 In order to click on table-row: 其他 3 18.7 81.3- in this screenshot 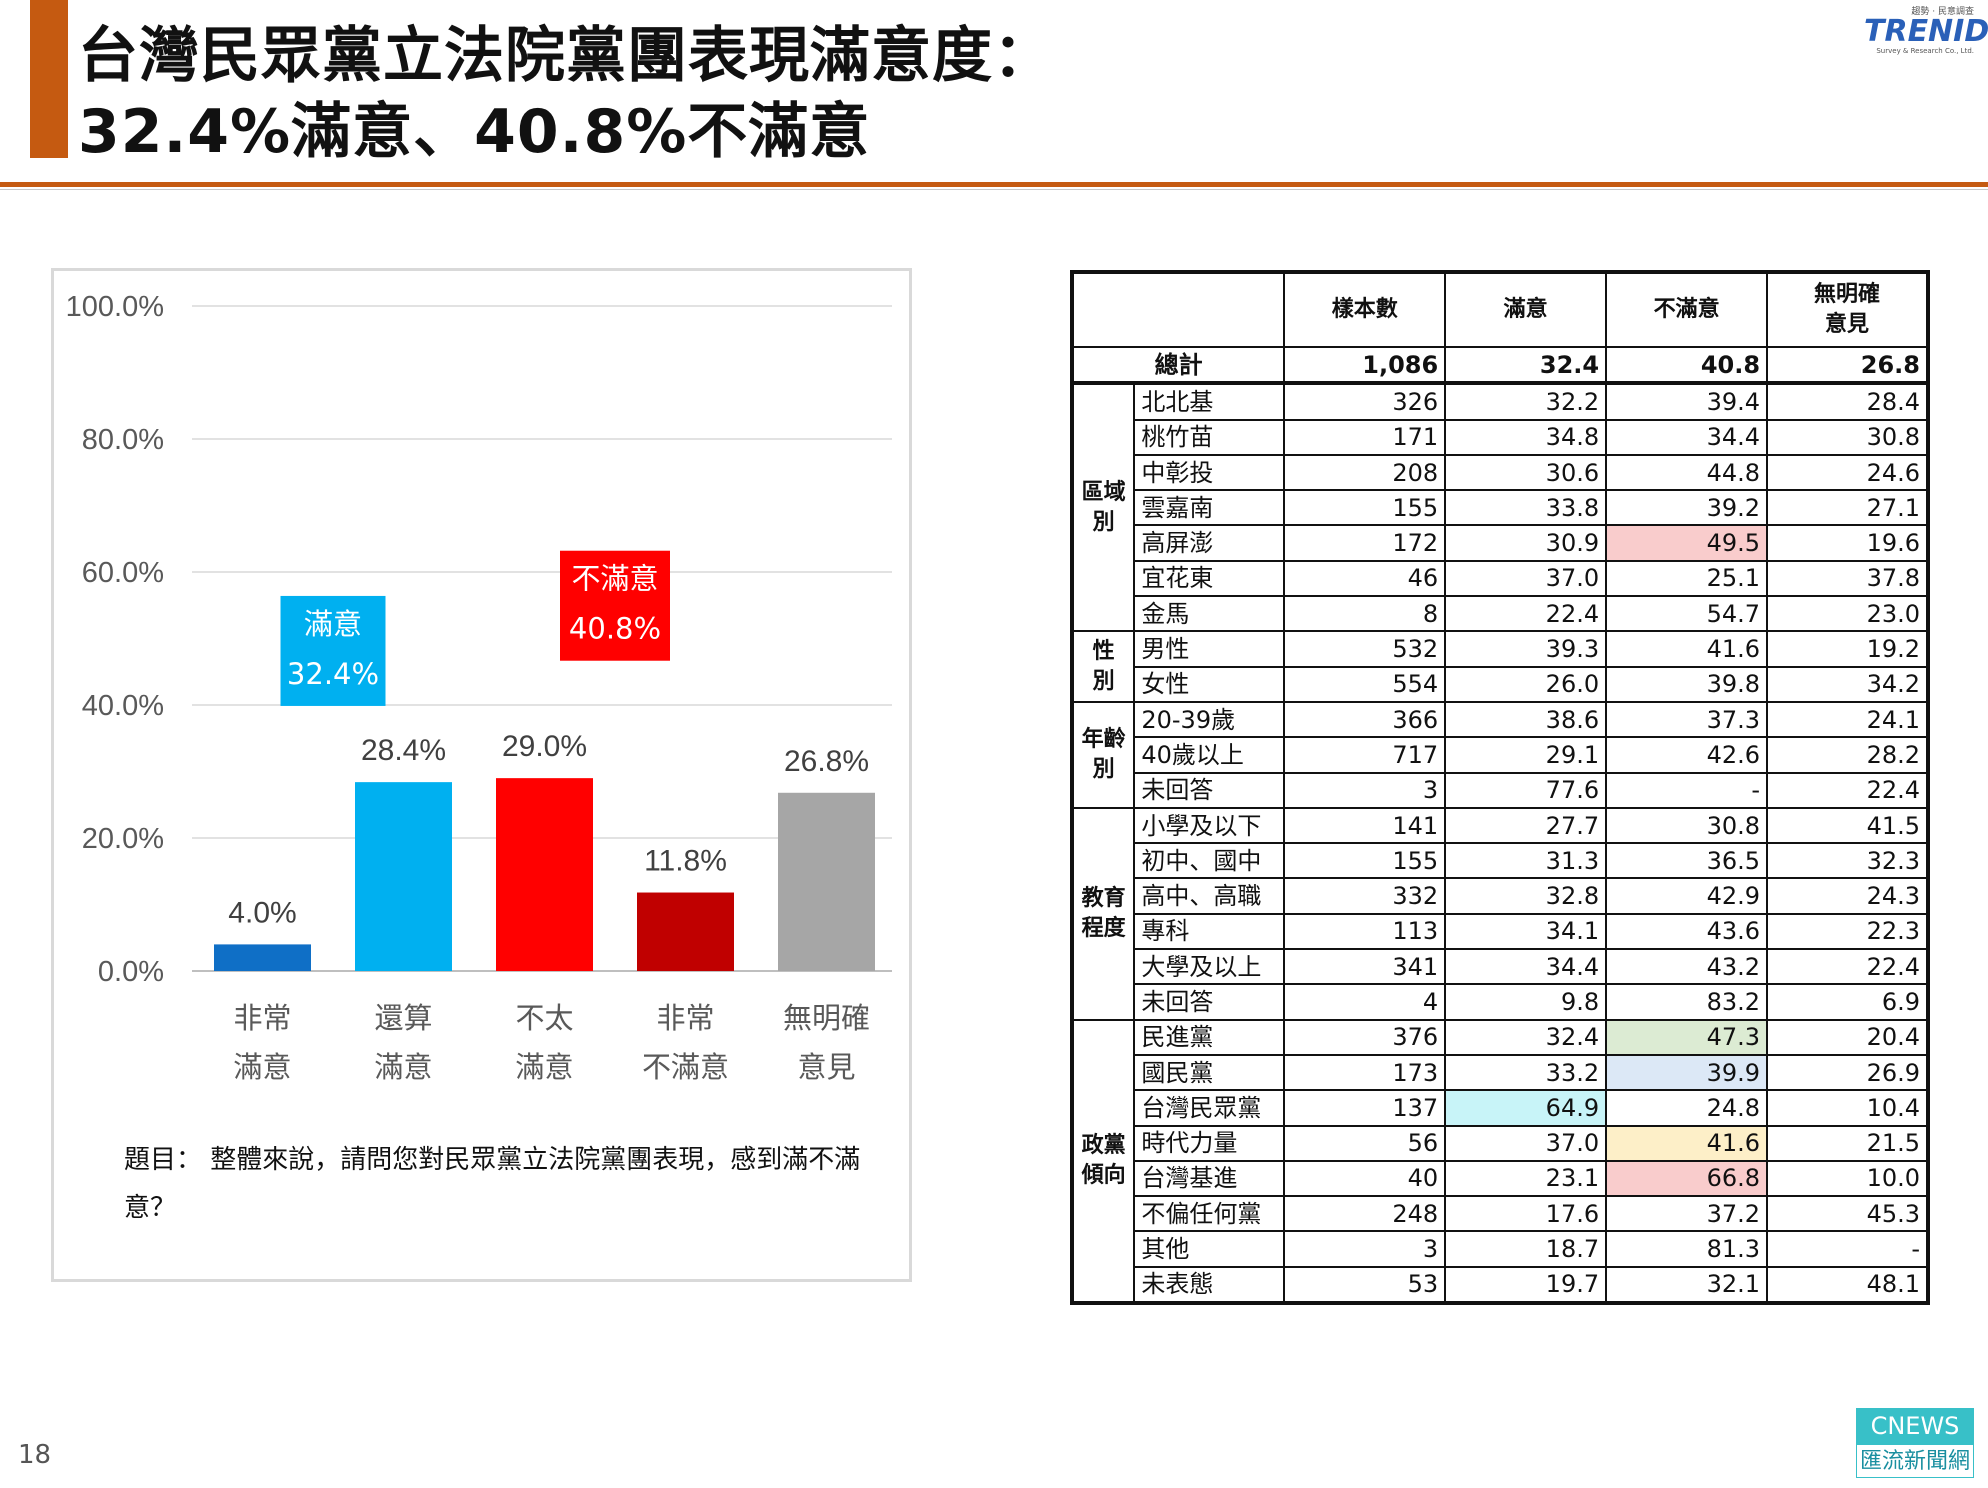, I will do `click(1500, 1249)`.